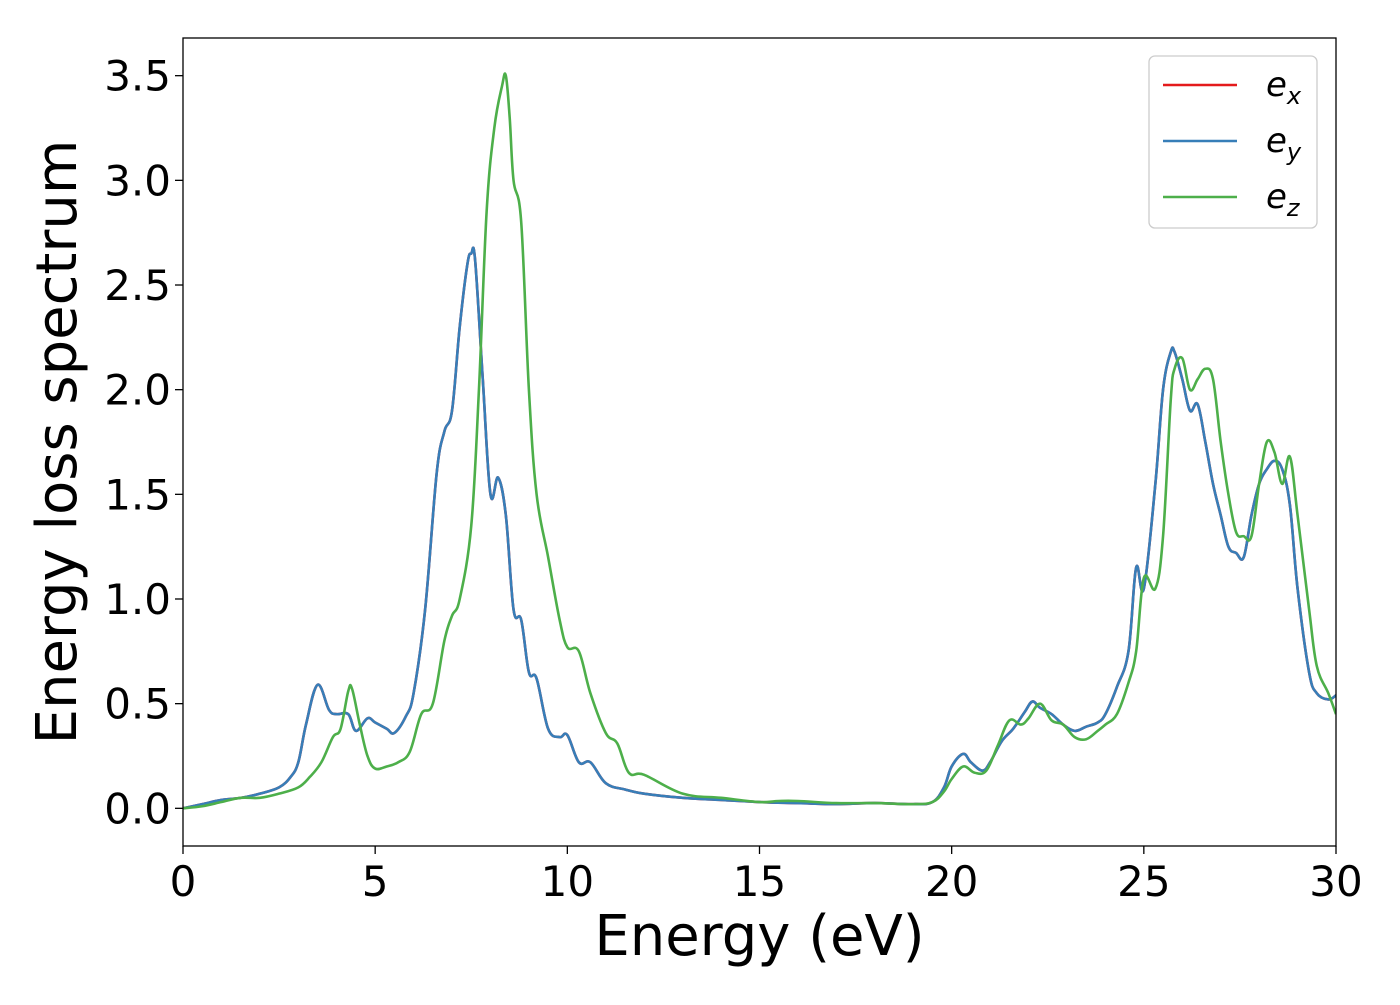 Image resolution: width=1400 pixels, height=1005 pixels. I want to click on y-tick-label: 3.0, so click(137, 180).